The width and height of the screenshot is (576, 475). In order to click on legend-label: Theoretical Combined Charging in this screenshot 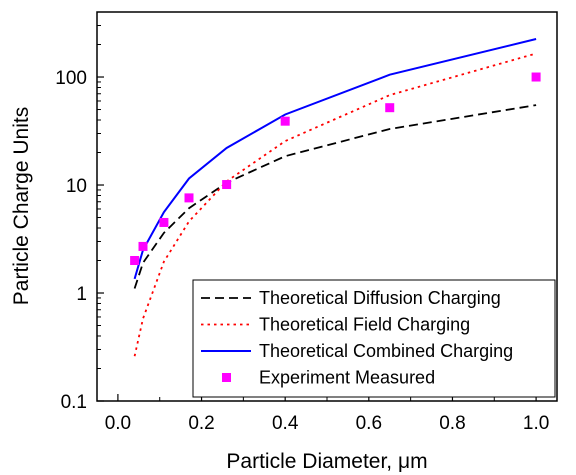, I will do `click(386, 351)`.